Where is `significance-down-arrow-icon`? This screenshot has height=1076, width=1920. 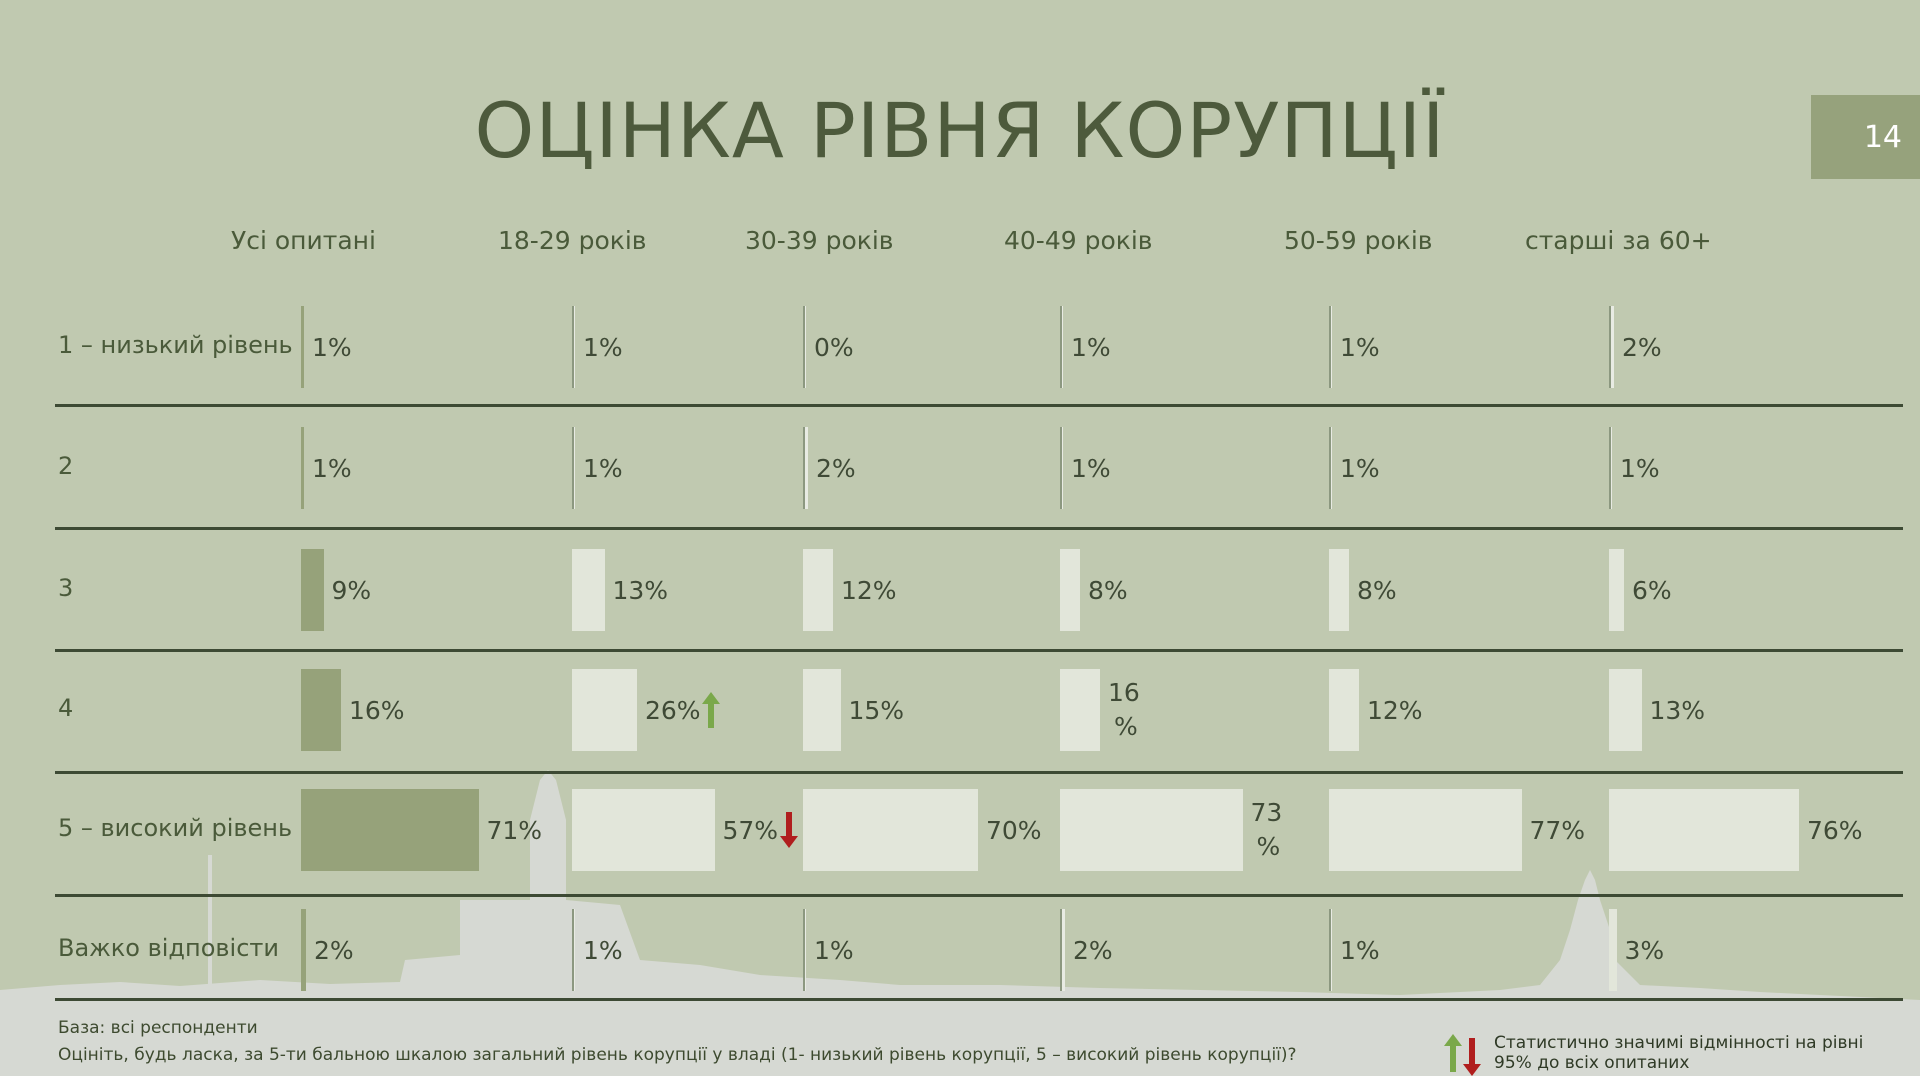
significance-down-arrow-icon is located at coordinates (788, 830).